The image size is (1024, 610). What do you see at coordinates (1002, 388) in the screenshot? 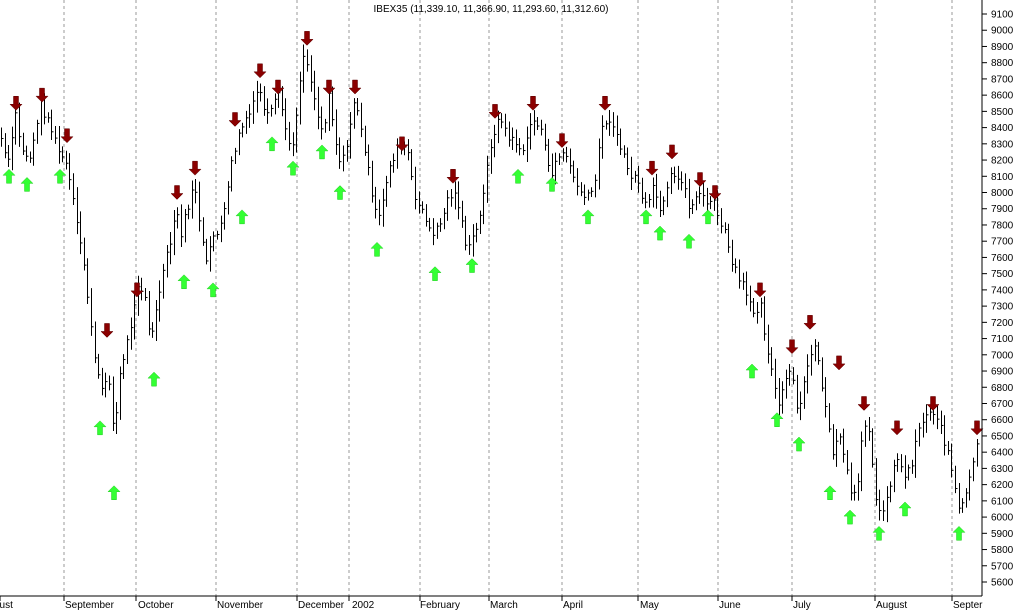
I see `y-tick-label: 6800` at bounding box center [1002, 388].